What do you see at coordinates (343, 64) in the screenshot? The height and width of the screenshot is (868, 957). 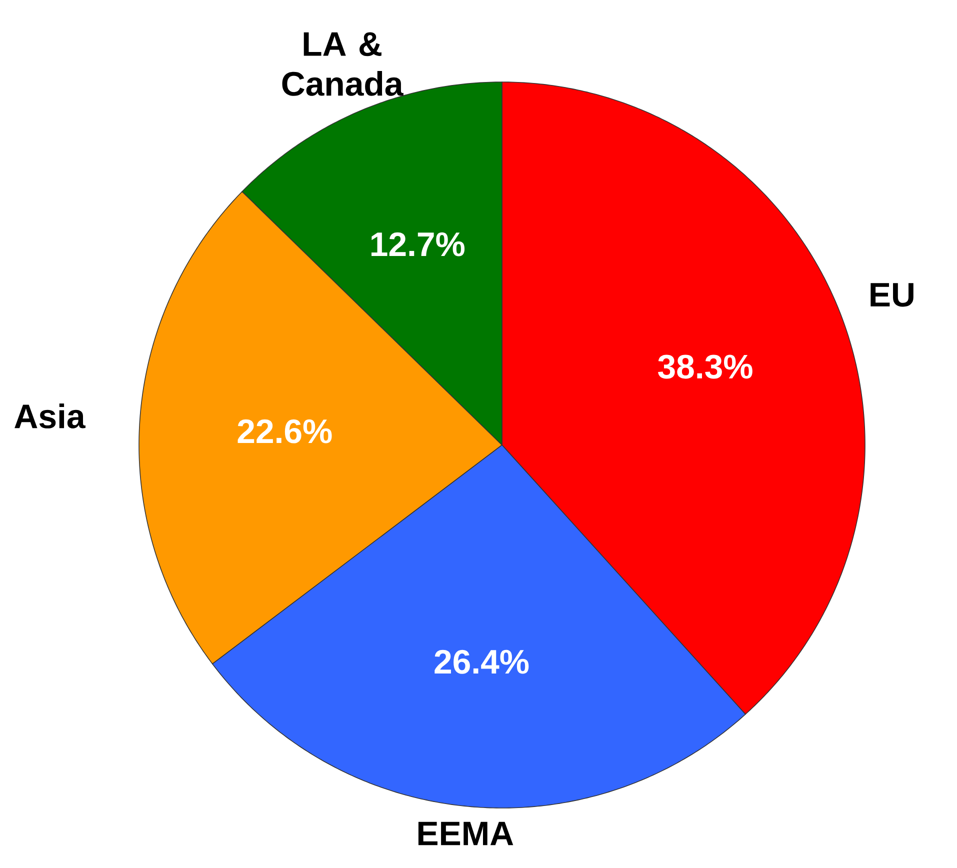 I see `slice-label: LA & Canada` at bounding box center [343, 64].